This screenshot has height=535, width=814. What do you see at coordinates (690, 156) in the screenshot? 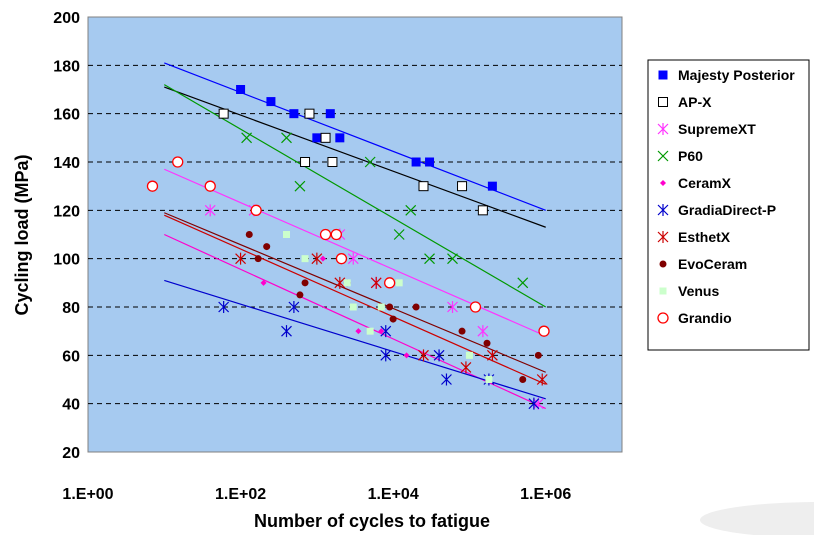
I see `legend-label-p60: P60` at bounding box center [690, 156].